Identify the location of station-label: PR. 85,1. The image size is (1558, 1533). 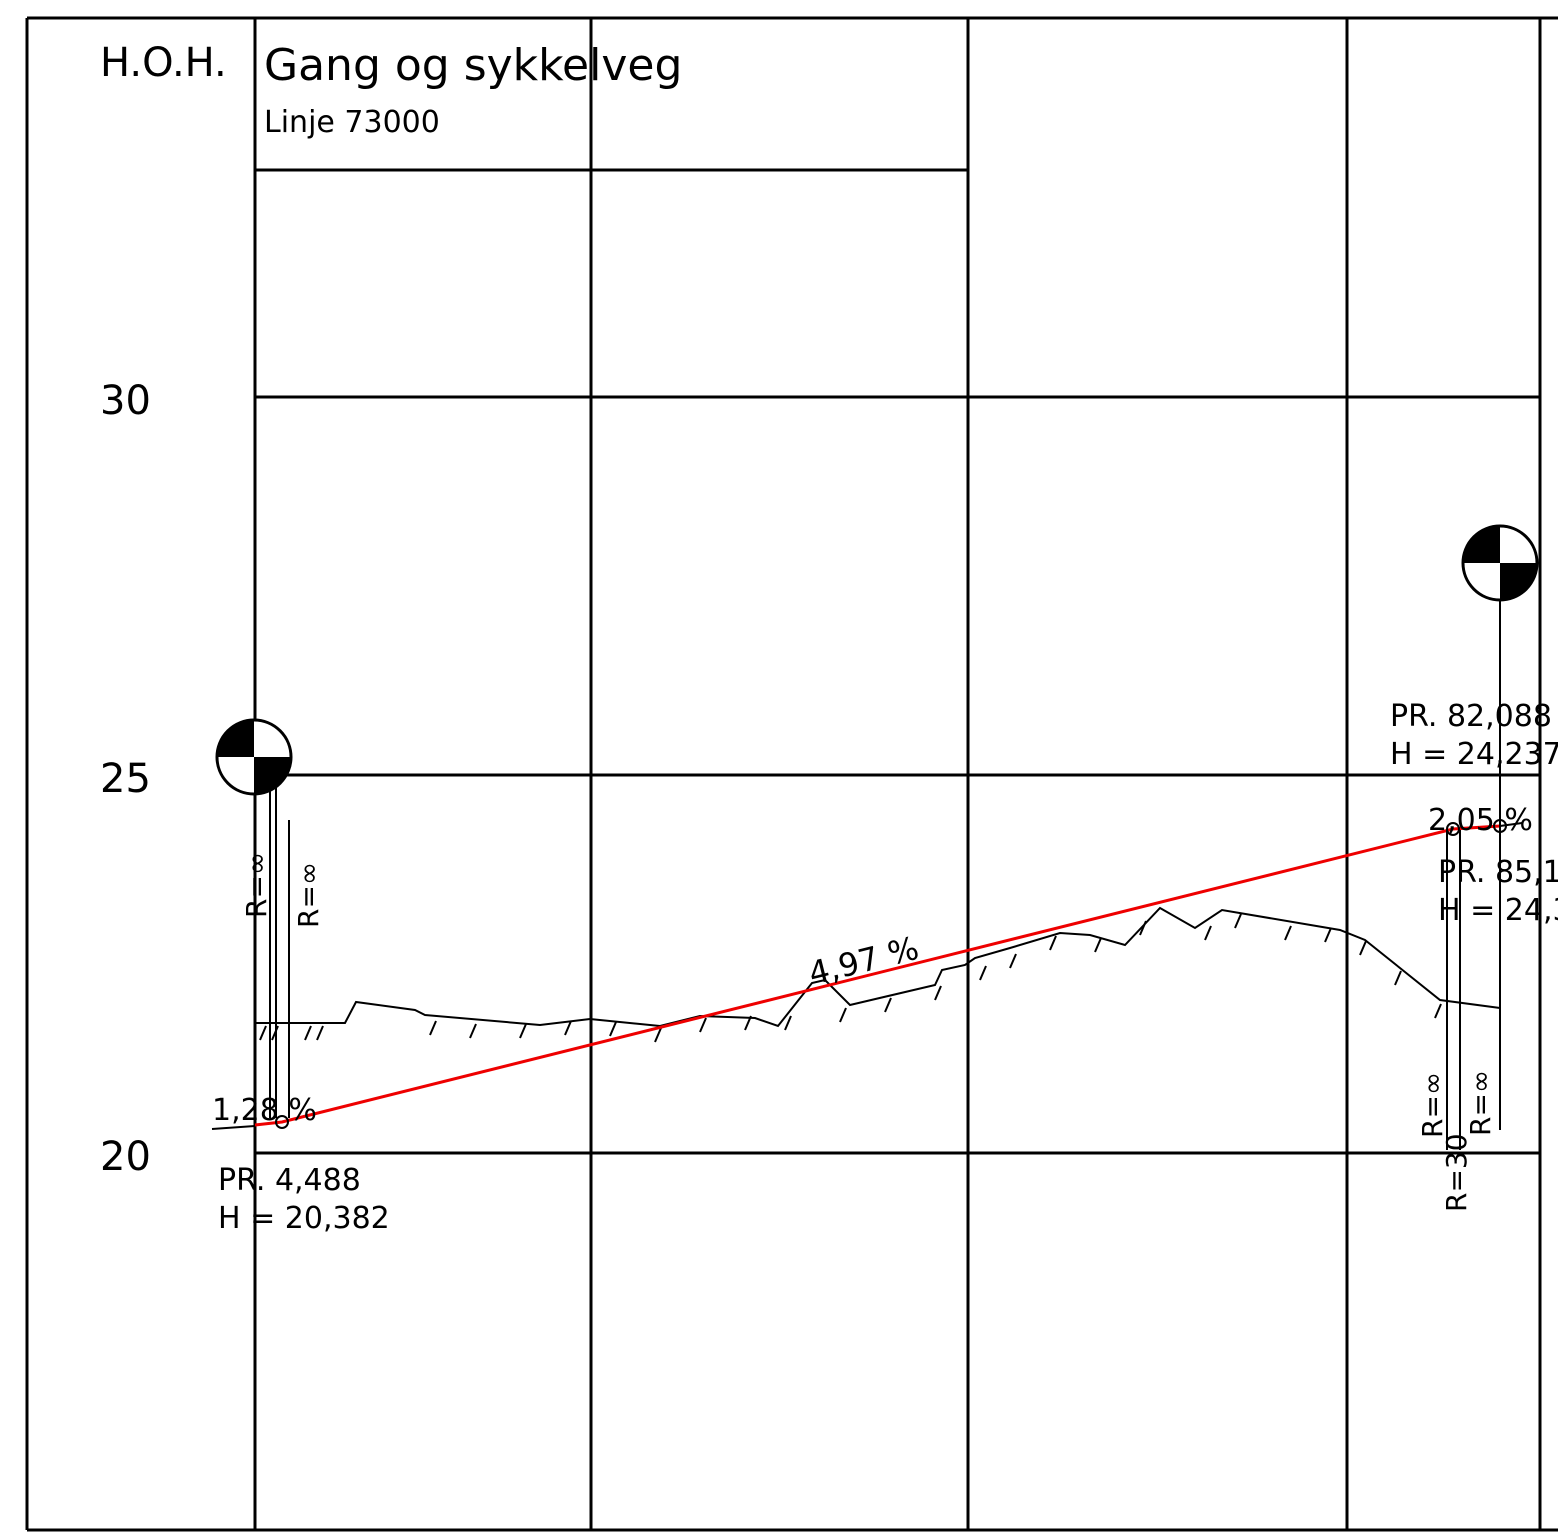
(1498, 872).